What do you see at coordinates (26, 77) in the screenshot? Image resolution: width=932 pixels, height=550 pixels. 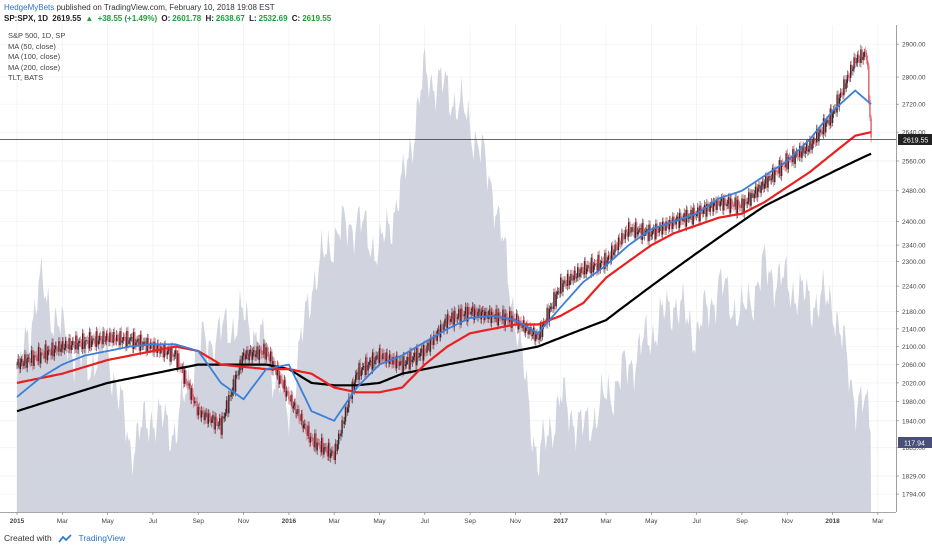 I see `legend-tlt: TLT, BATS` at bounding box center [26, 77].